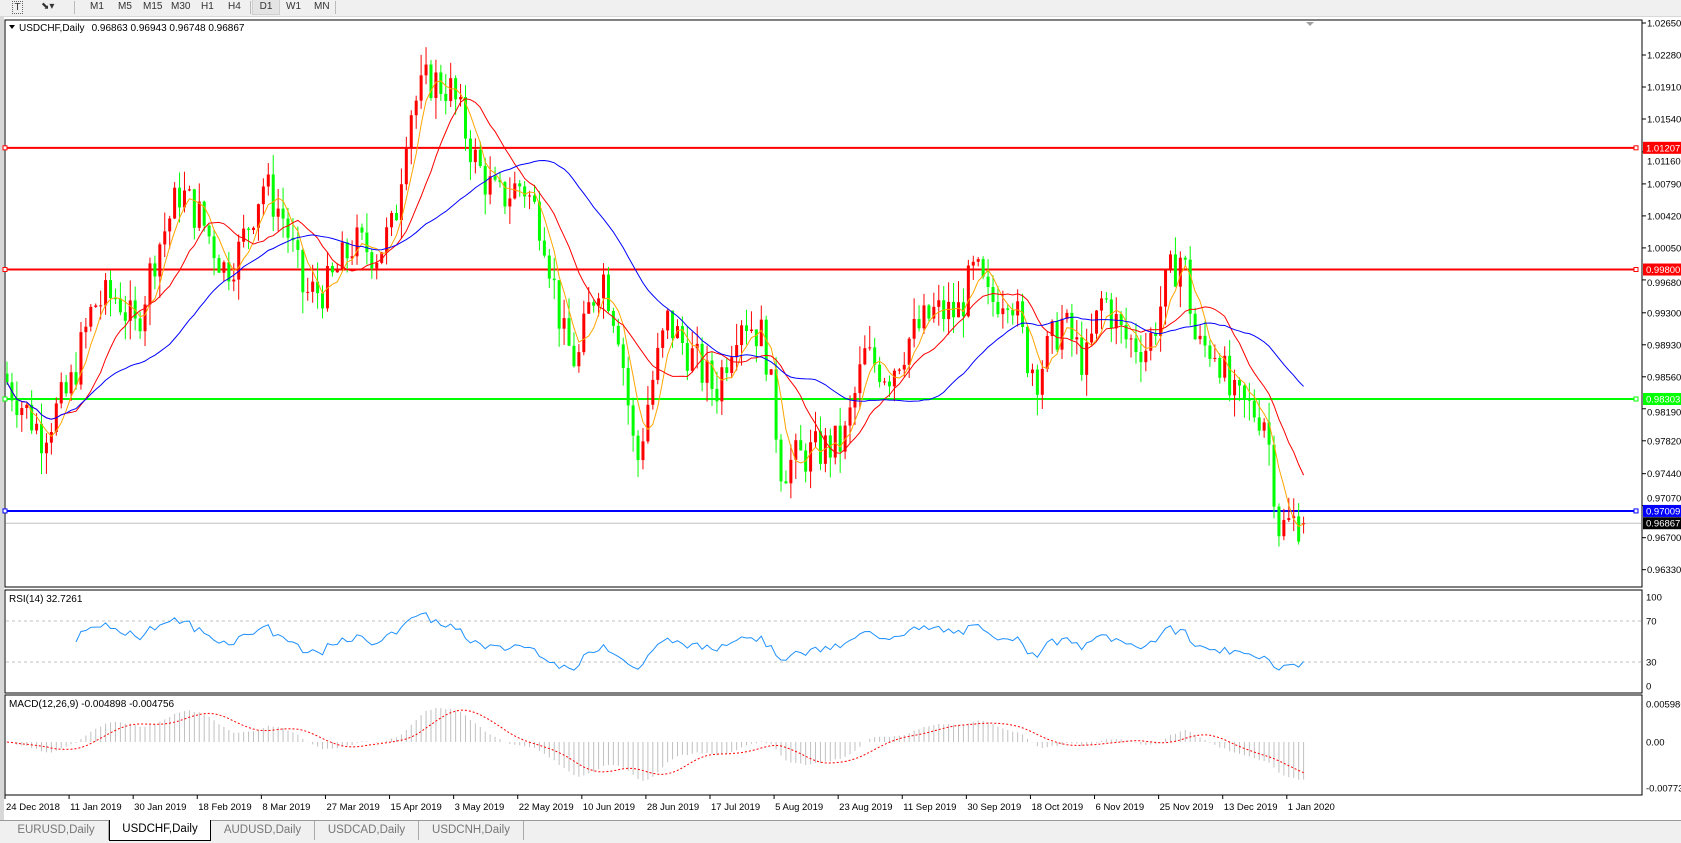  What do you see at coordinates (12, 27) in the screenshot?
I see `collapse-triangle-icon` at bounding box center [12, 27].